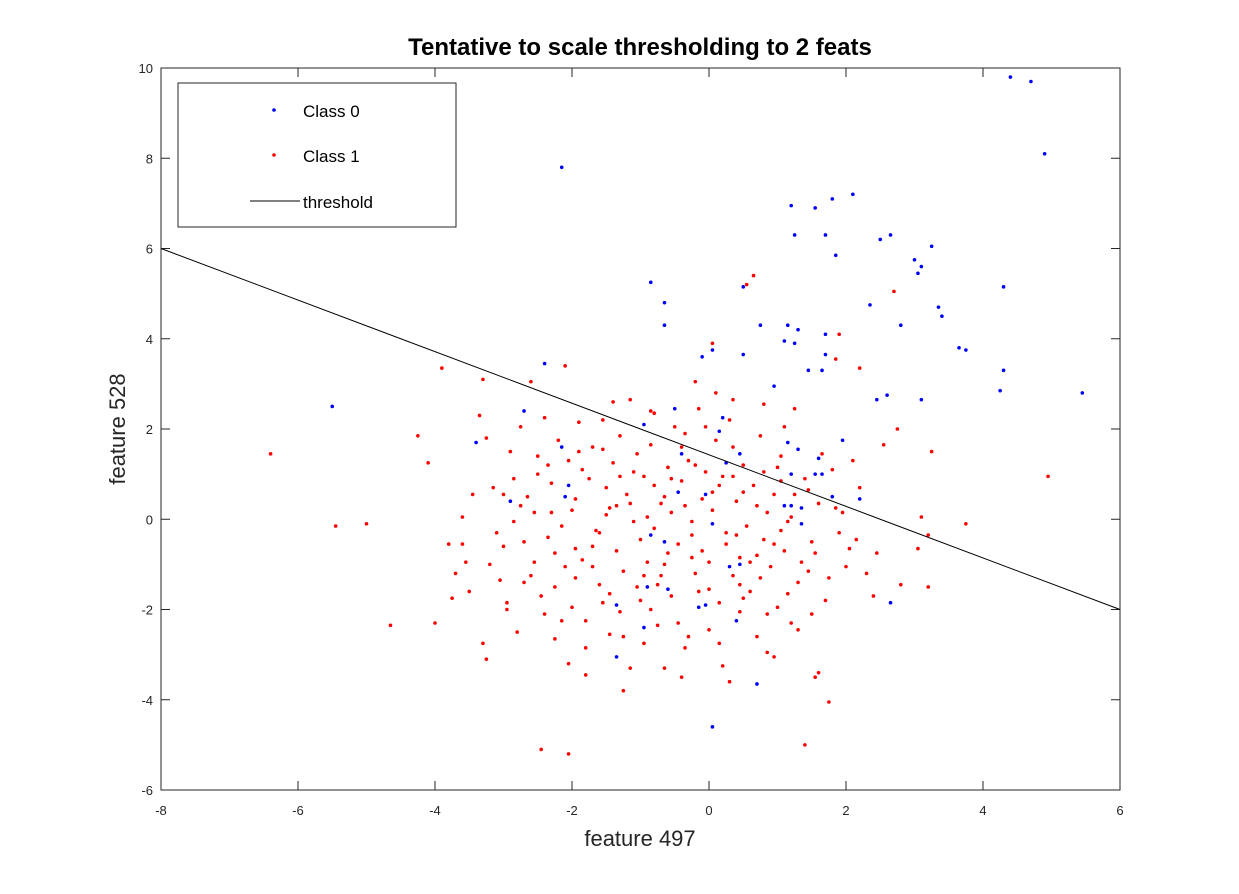 The width and height of the screenshot is (1239, 894). Describe the element at coordinates (147, 700) in the screenshot. I see `y-tick-label: -4` at that location.